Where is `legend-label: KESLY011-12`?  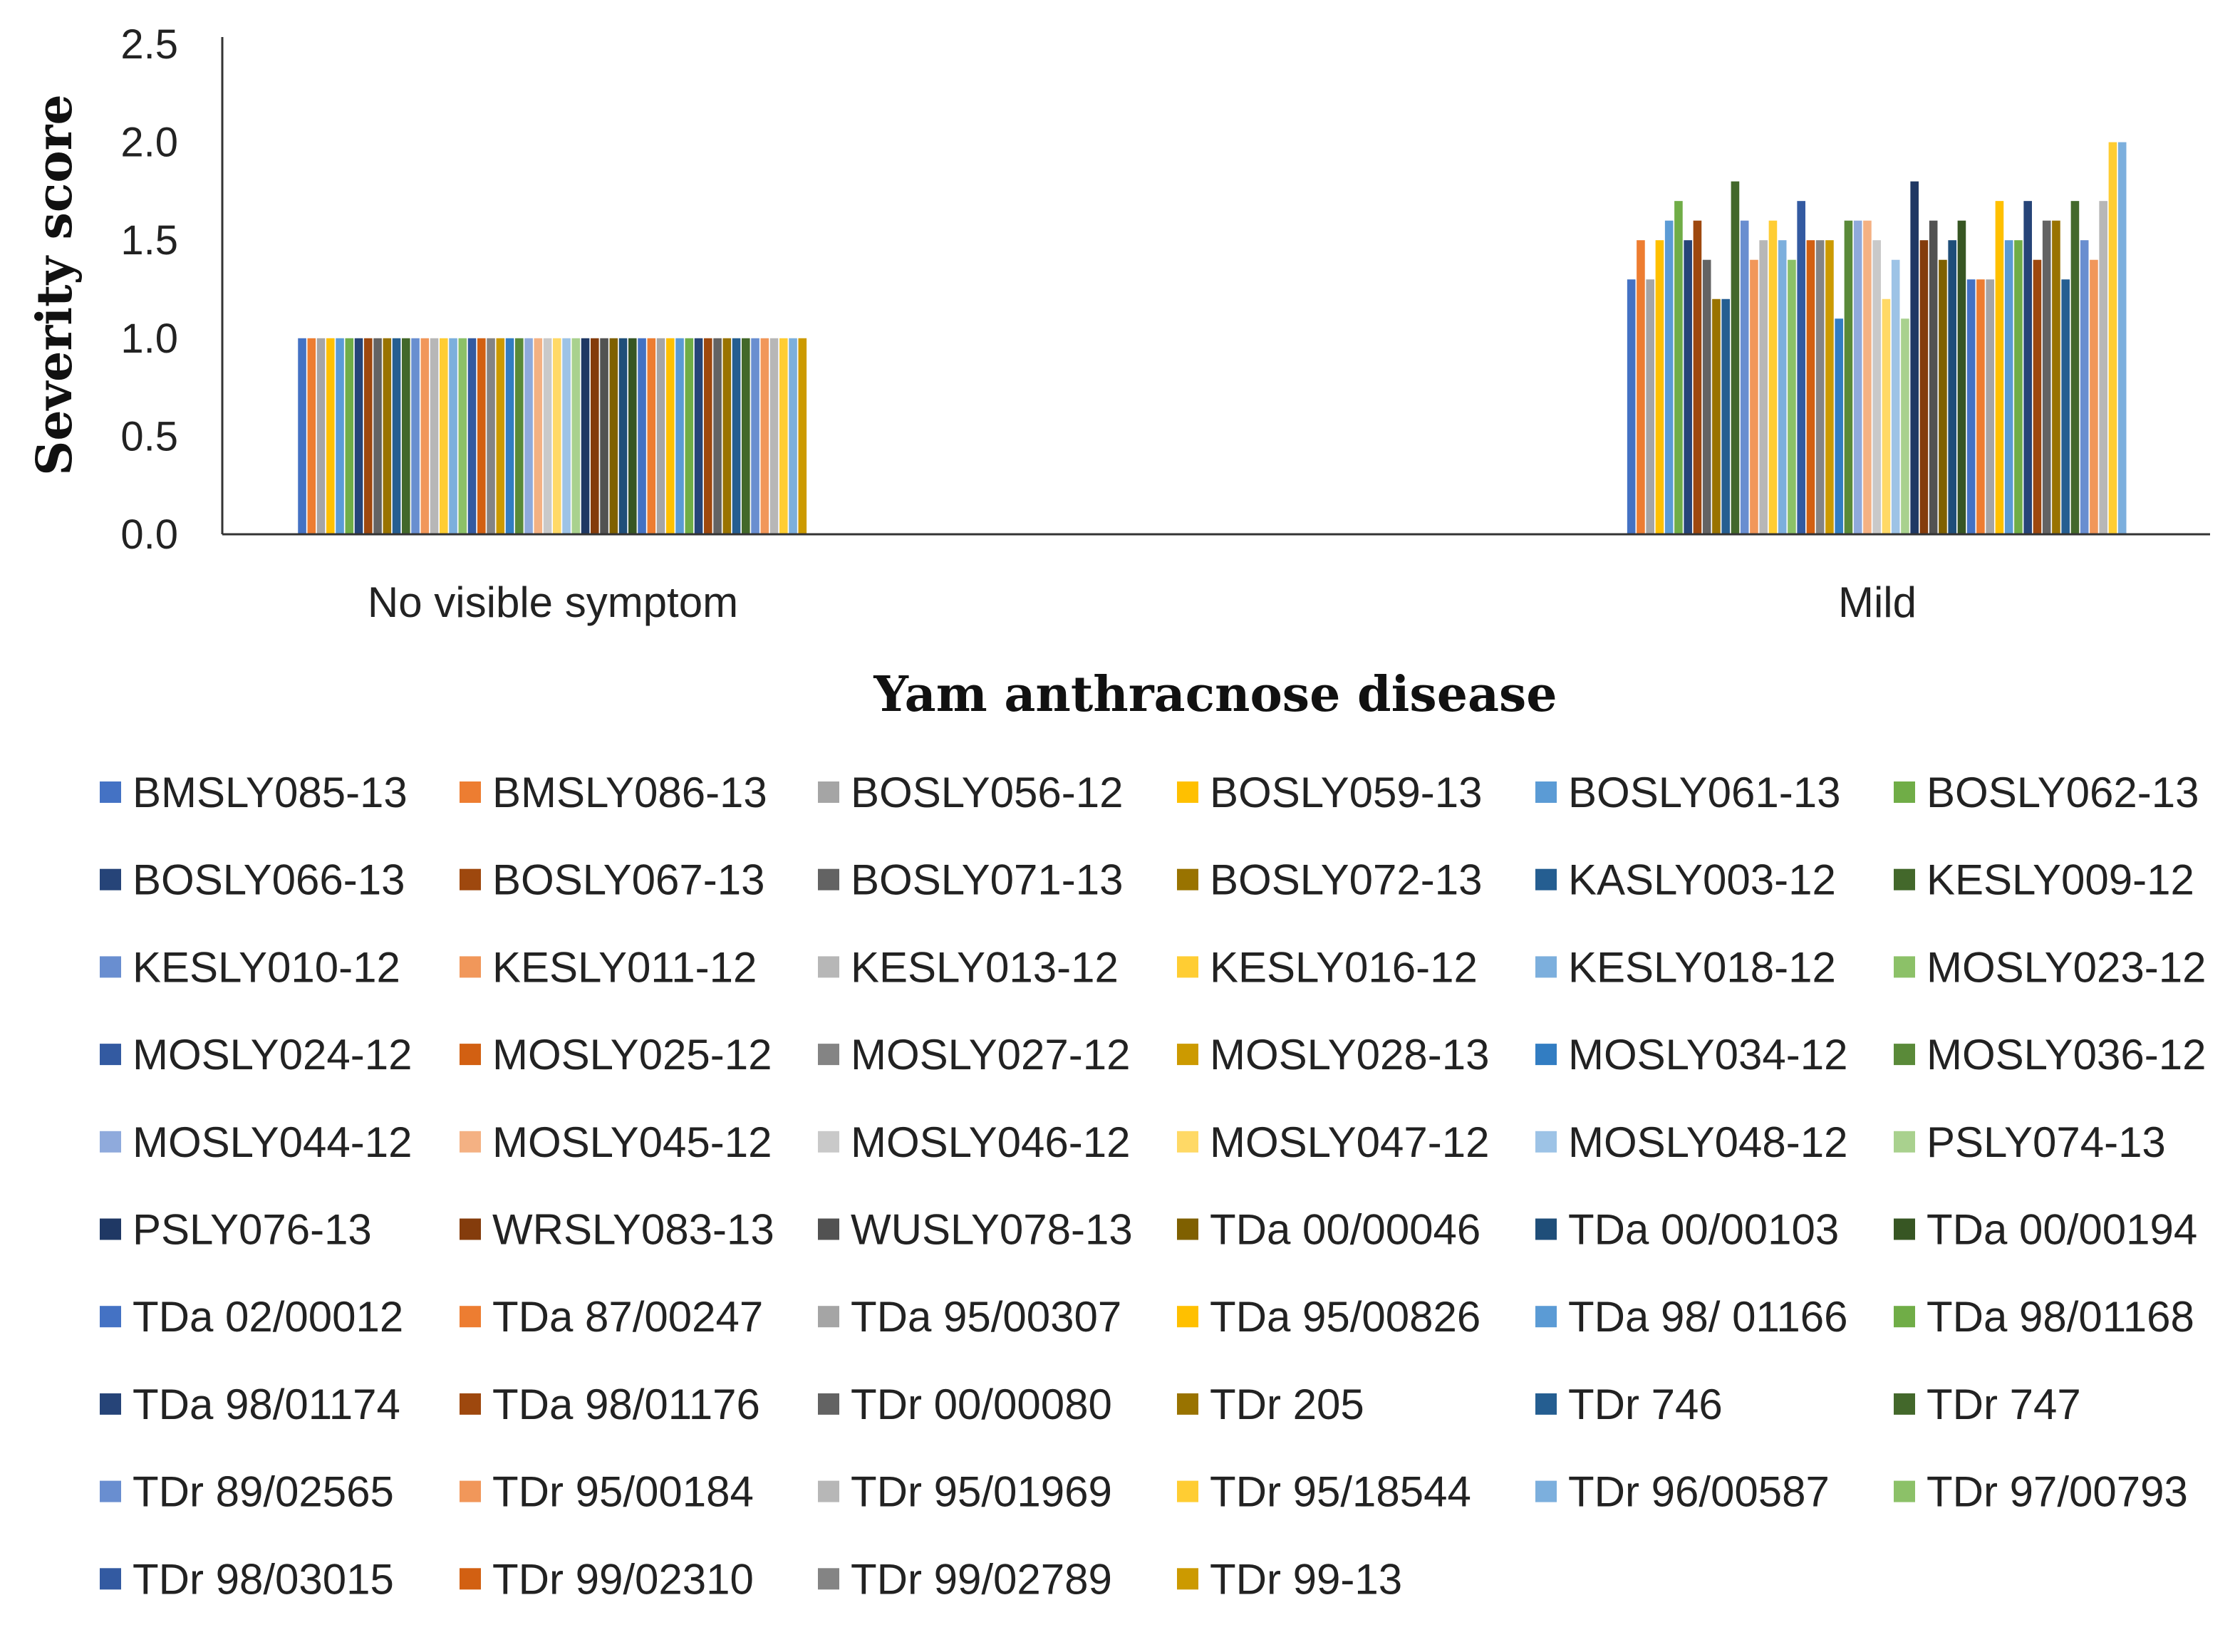
legend-label: KESLY011-12 is located at coordinates (624, 967).